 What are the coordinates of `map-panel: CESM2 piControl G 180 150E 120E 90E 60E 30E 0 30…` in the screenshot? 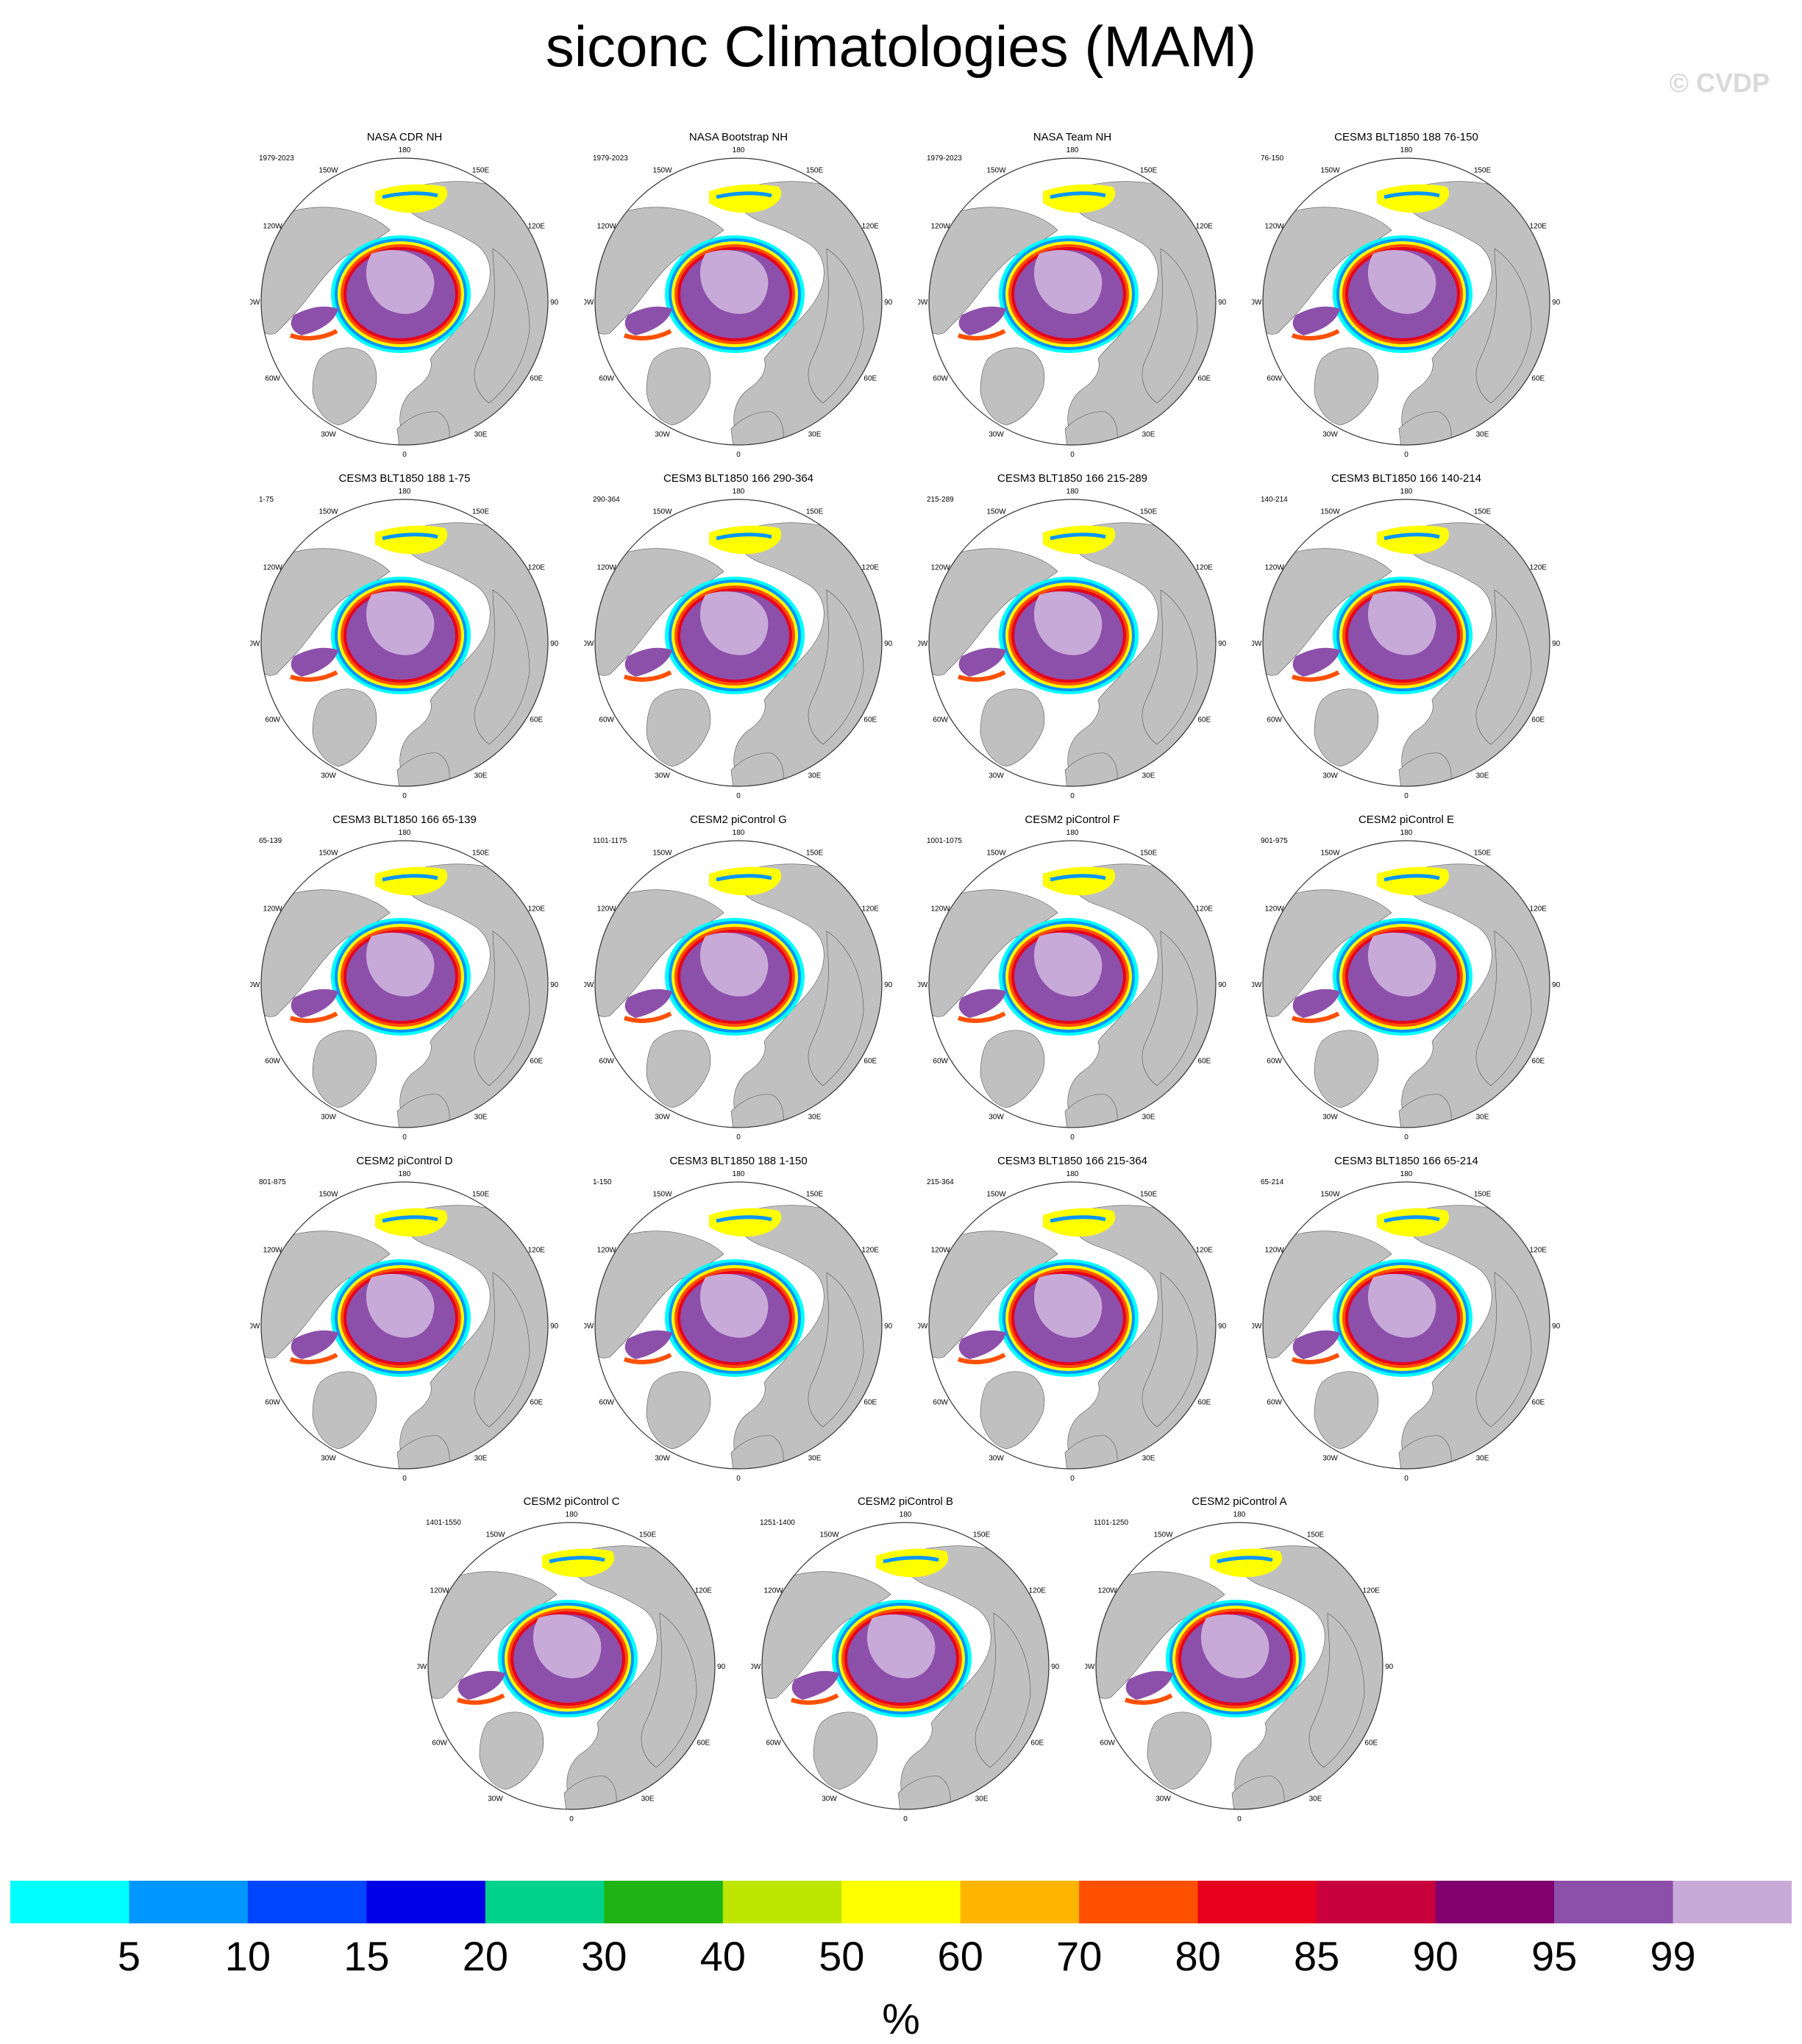 It's located at (738, 979).